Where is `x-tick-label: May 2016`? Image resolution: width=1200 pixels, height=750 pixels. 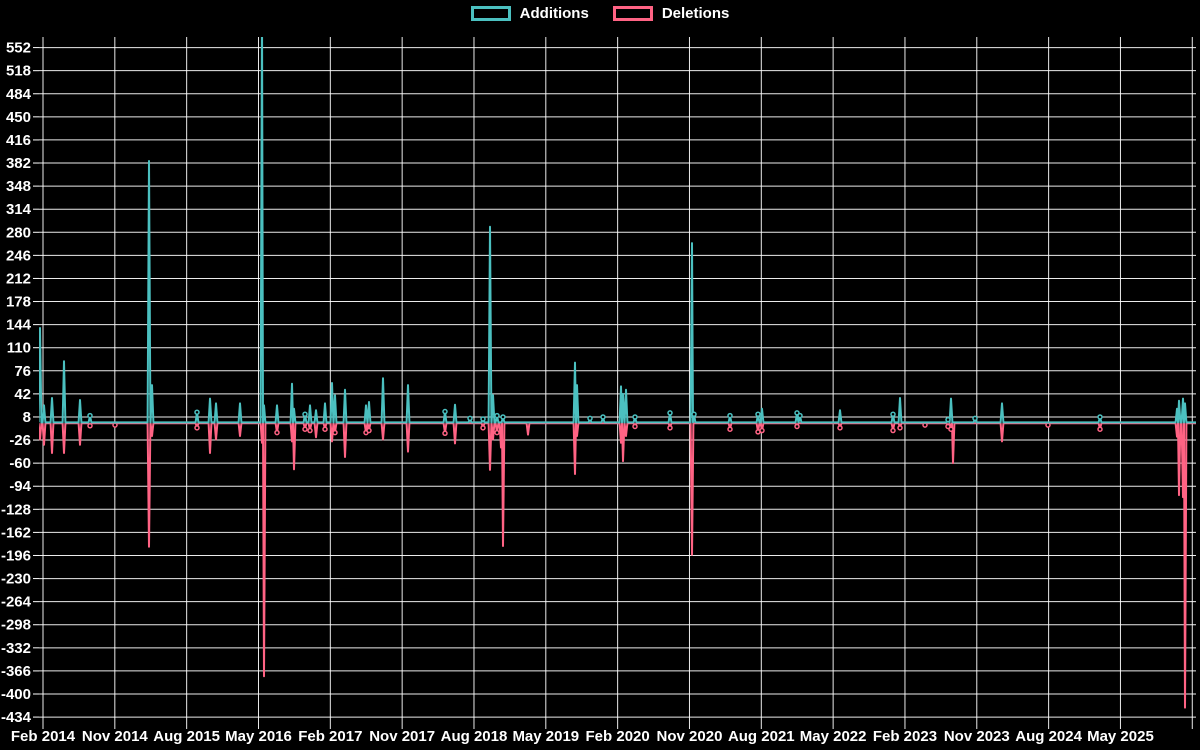
x-tick-label: May 2016 is located at coordinates (258, 736).